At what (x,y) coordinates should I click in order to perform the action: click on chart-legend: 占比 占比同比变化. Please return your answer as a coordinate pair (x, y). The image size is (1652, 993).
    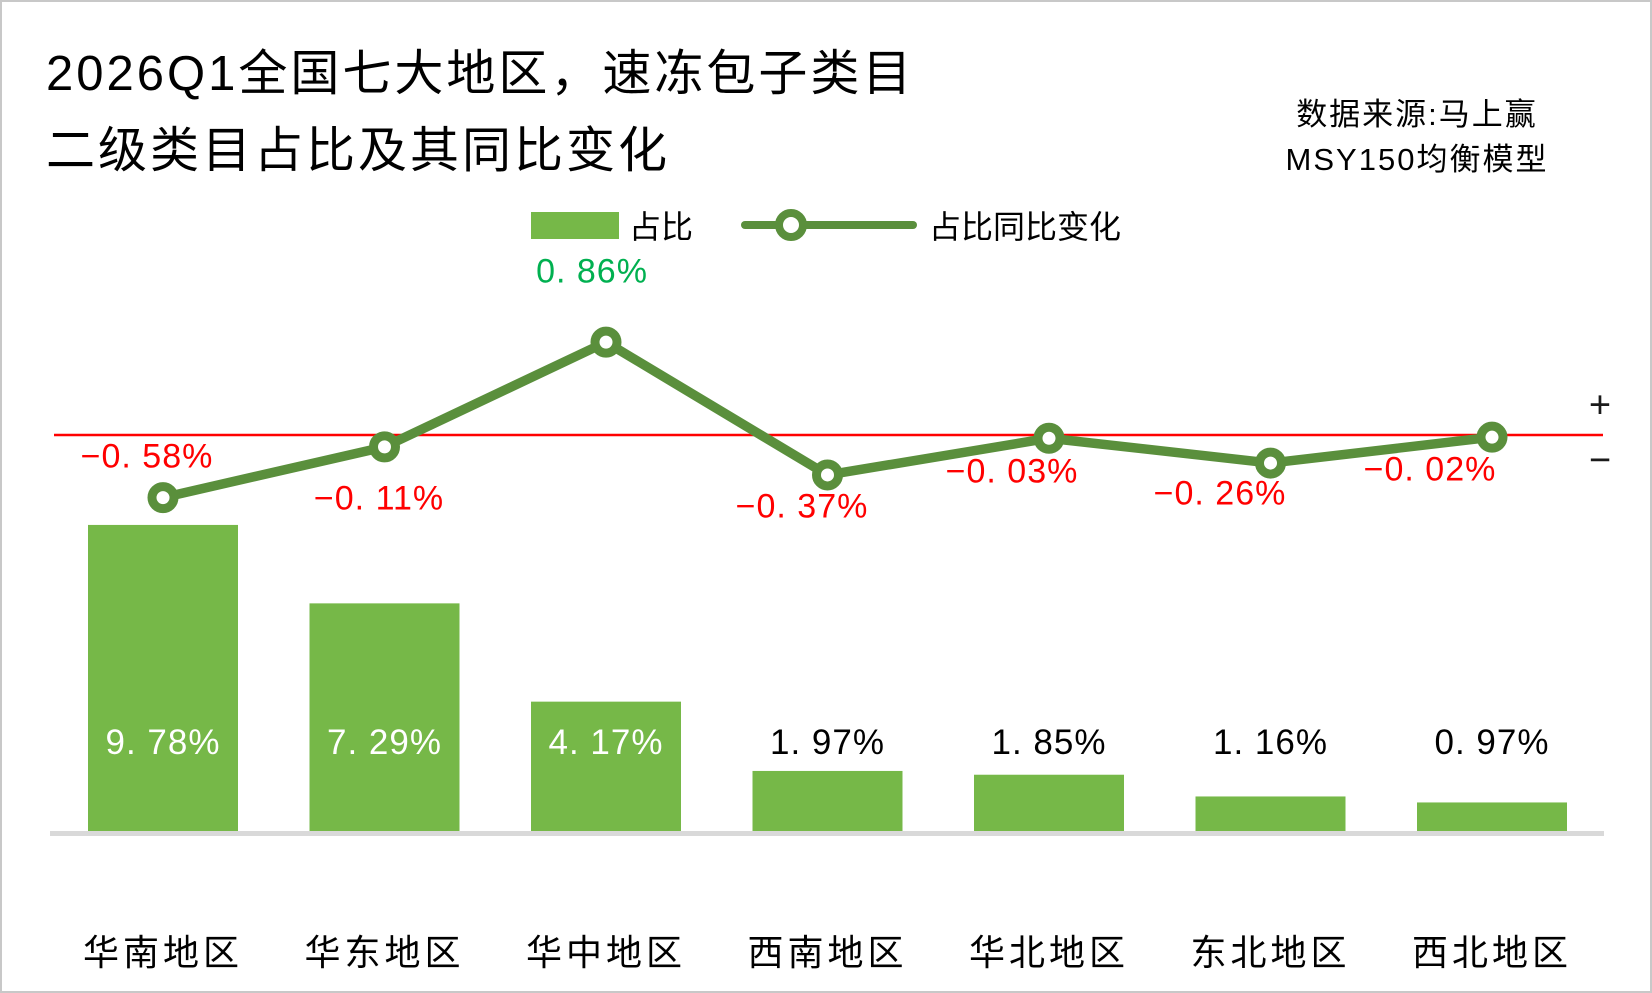
    Looking at the image, I should click on (826, 225).